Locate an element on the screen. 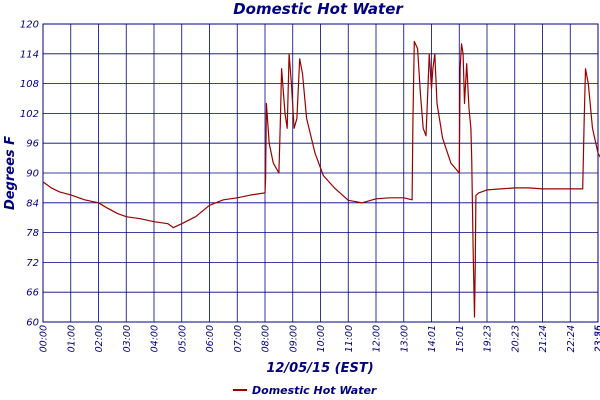  y-tick-label: 120 is located at coordinates (29, 25).